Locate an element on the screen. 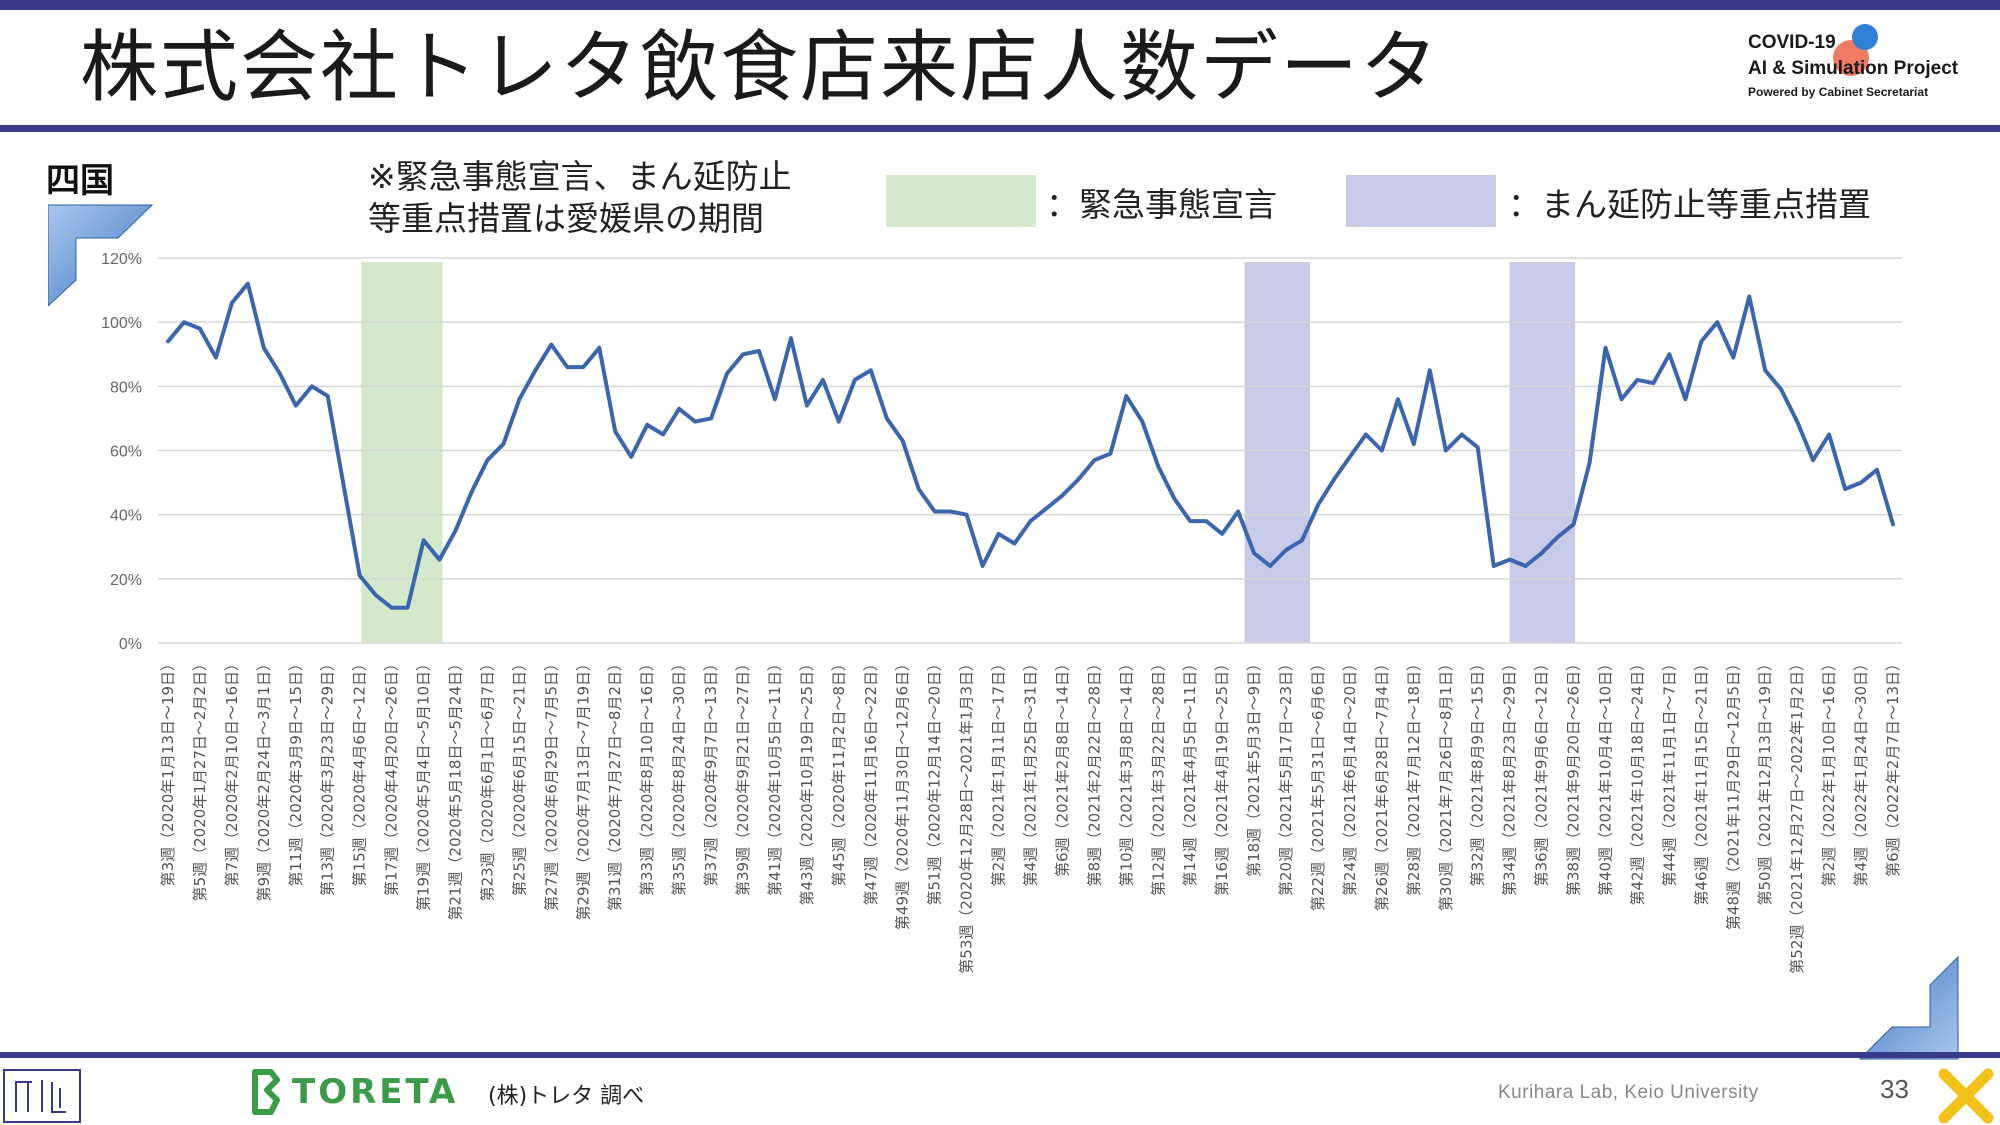 The image size is (2000, 1125). period-note-line-1: ※緊急事態宣言、まん延防止 is located at coordinates (580, 176).